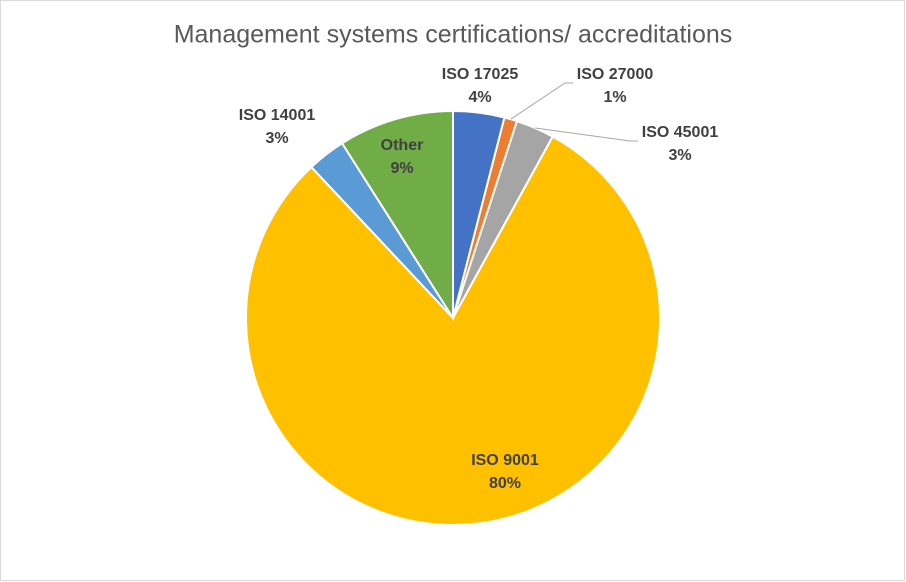 The image size is (906, 582). Describe the element at coordinates (479, 97) in the screenshot. I see `slice-value-label: 4%` at that location.